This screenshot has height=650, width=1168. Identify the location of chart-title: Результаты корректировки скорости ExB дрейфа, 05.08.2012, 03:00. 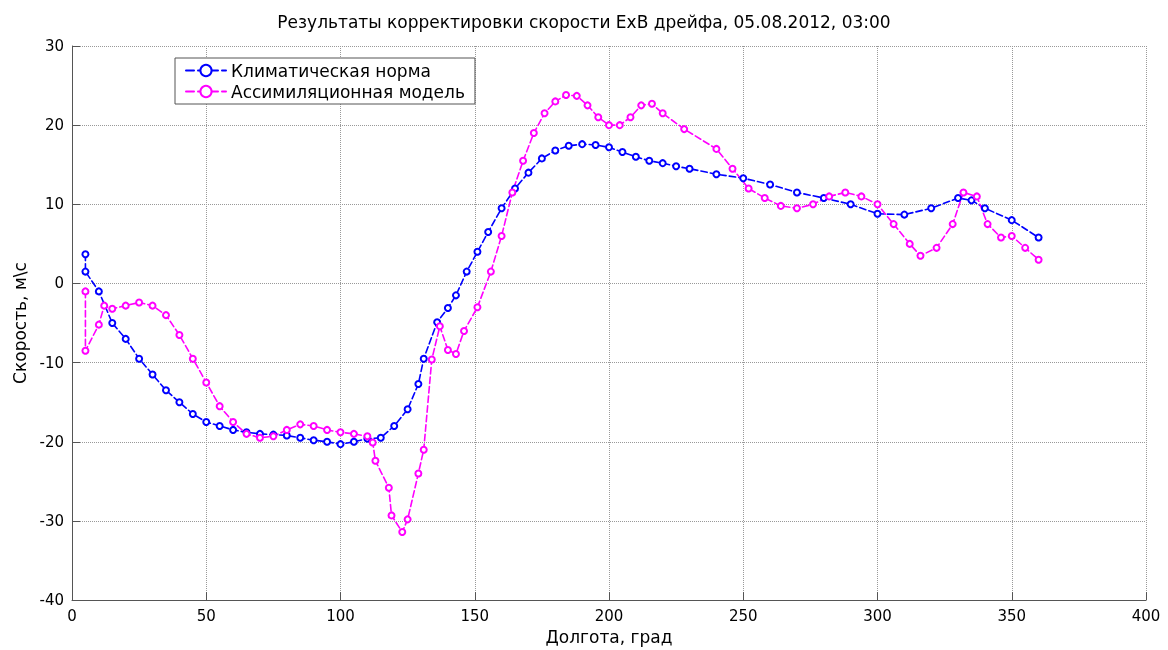
(584, 21).